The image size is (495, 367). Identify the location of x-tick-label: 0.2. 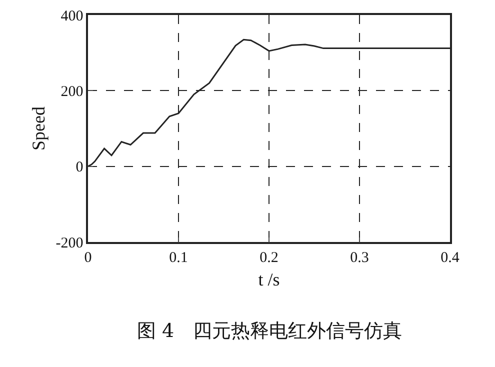
(269, 258).